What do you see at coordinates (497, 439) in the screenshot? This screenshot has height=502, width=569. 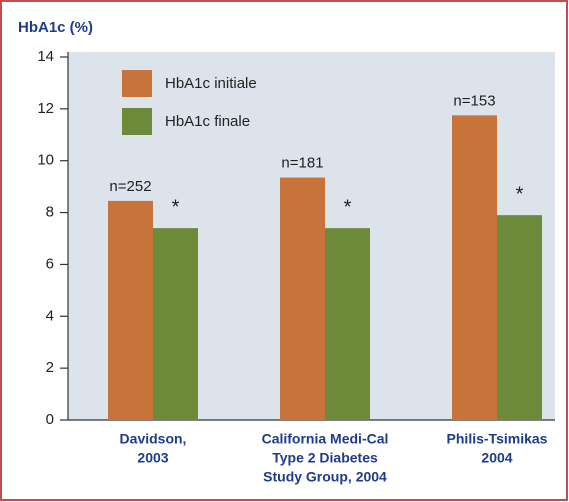 I see `x-tick-label: Philis-Tsimikas` at bounding box center [497, 439].